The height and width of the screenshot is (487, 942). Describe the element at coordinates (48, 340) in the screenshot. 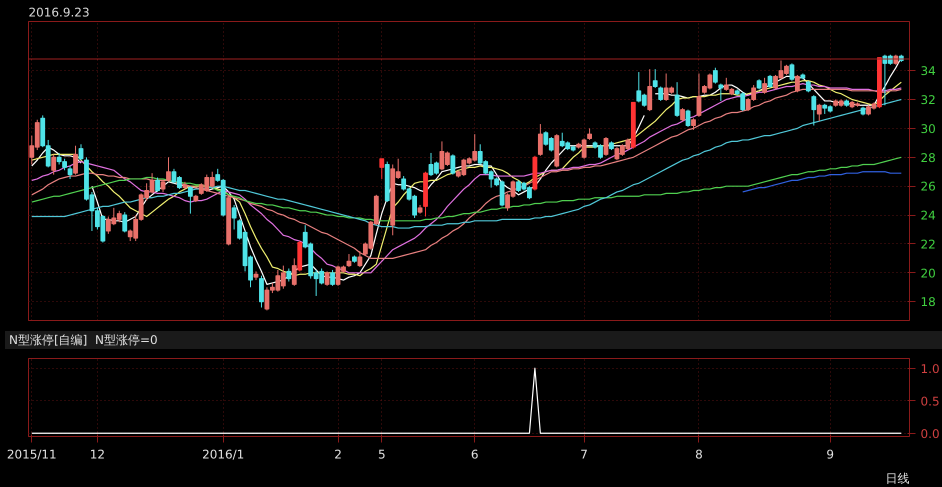

I see `chart-title: N型涨停[自编]` at that location.